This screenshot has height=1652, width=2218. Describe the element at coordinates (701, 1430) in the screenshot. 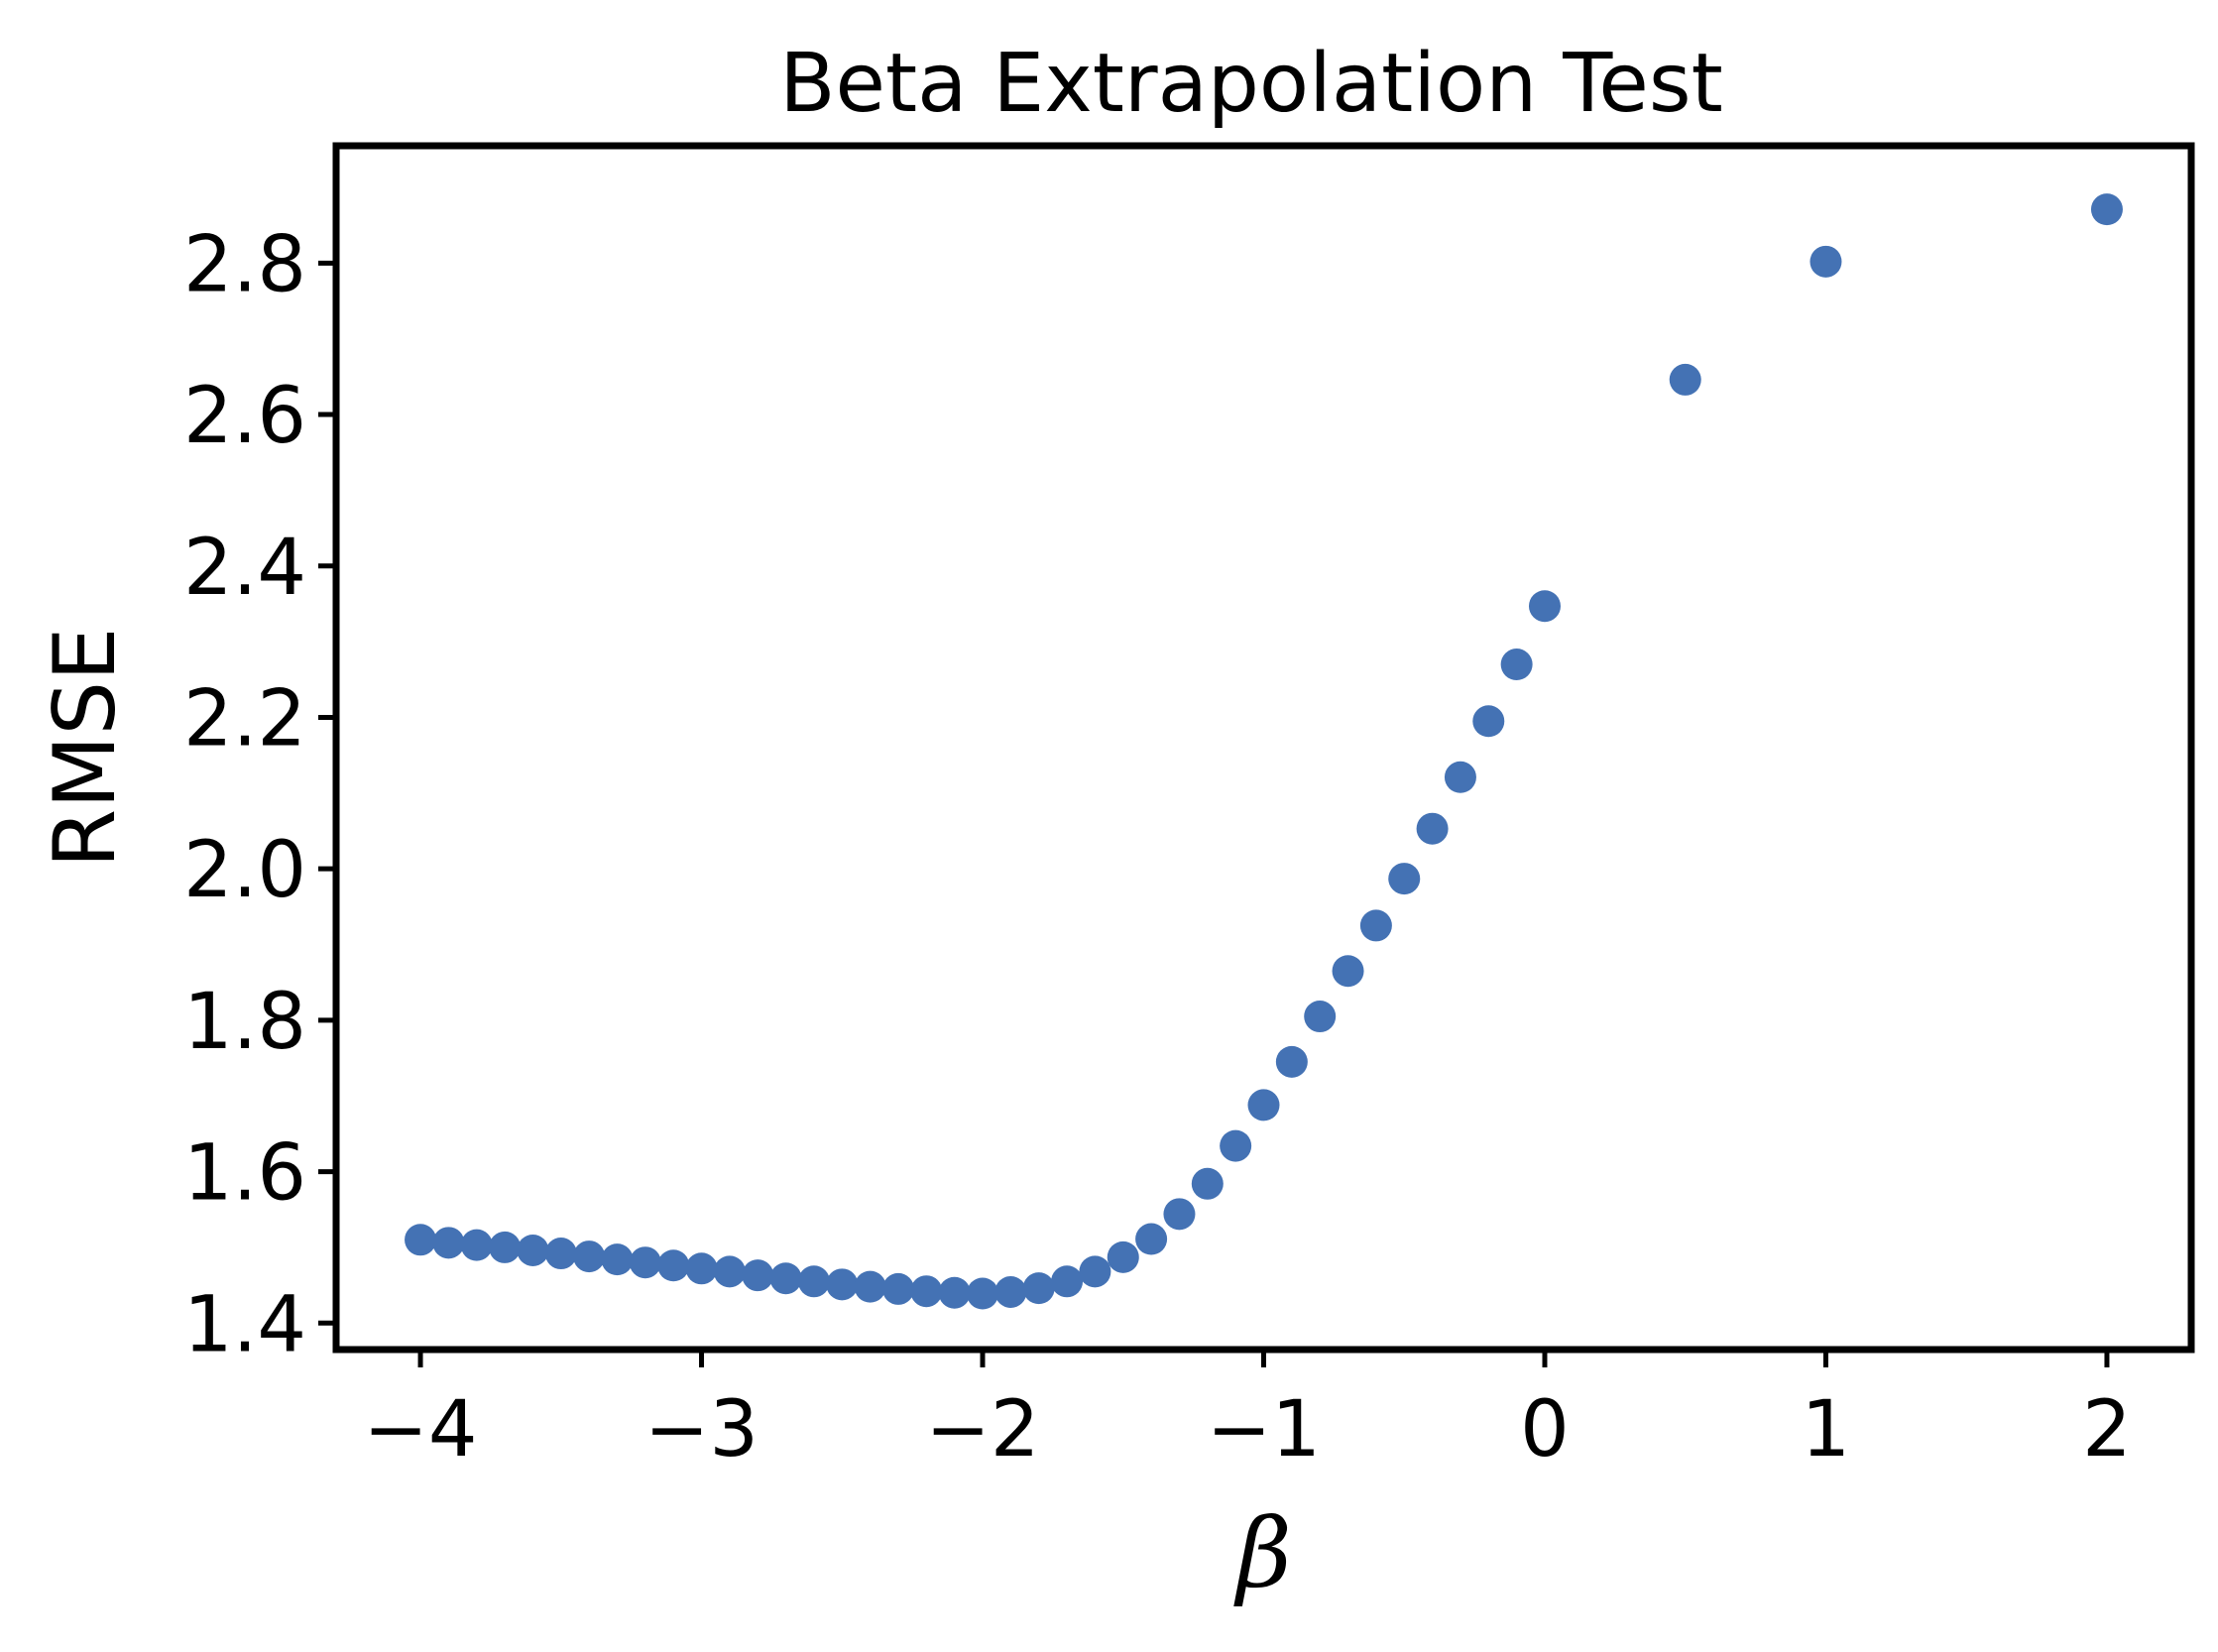

I see `x-tick-label: −3` at that location.